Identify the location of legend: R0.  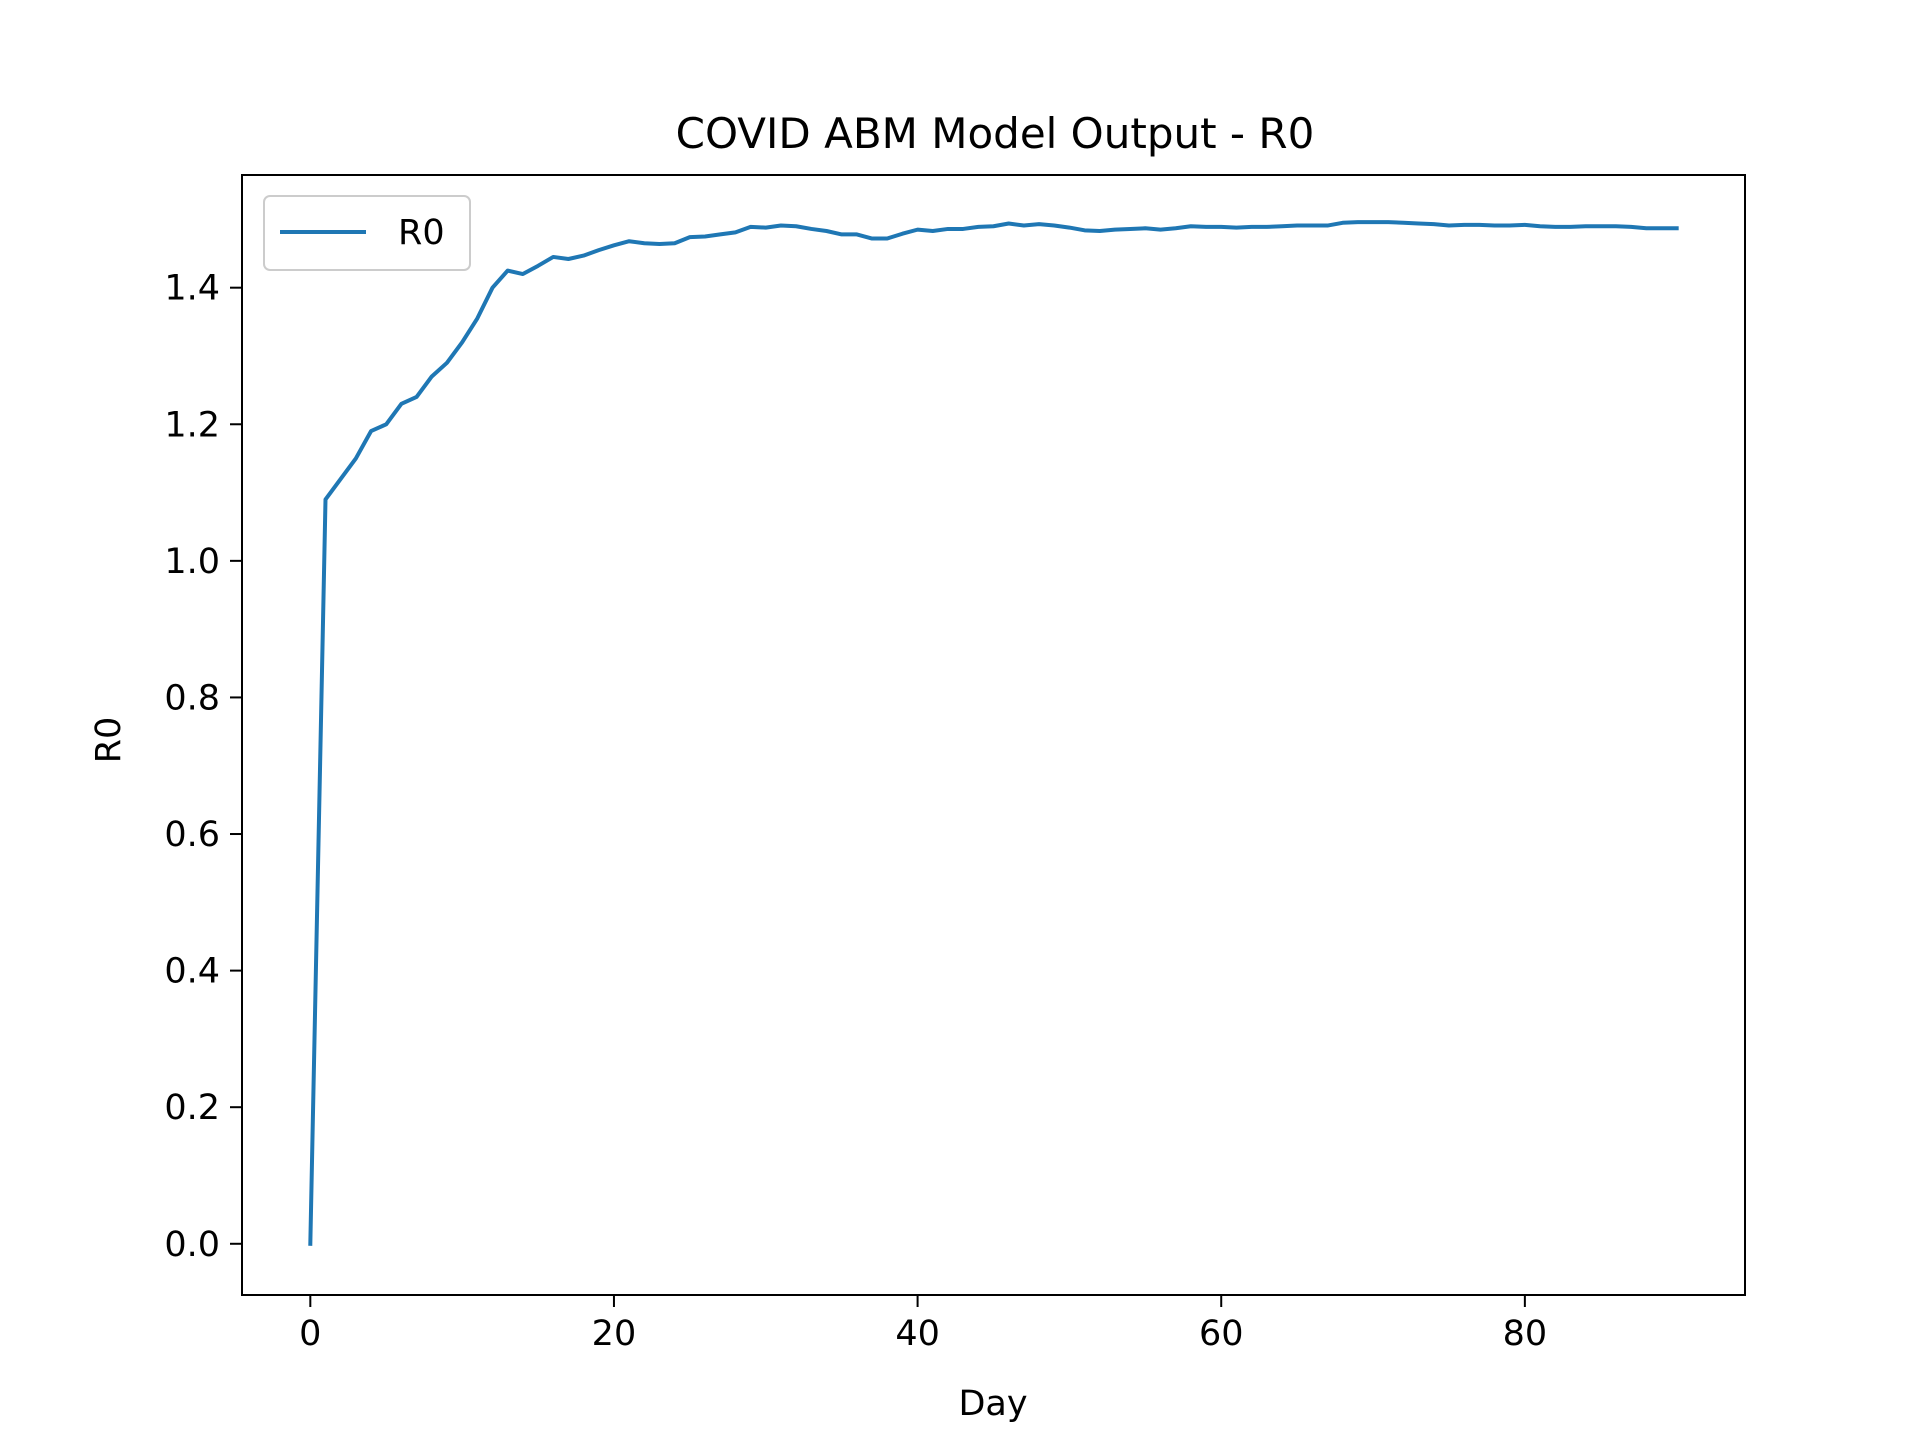
(367, 233).